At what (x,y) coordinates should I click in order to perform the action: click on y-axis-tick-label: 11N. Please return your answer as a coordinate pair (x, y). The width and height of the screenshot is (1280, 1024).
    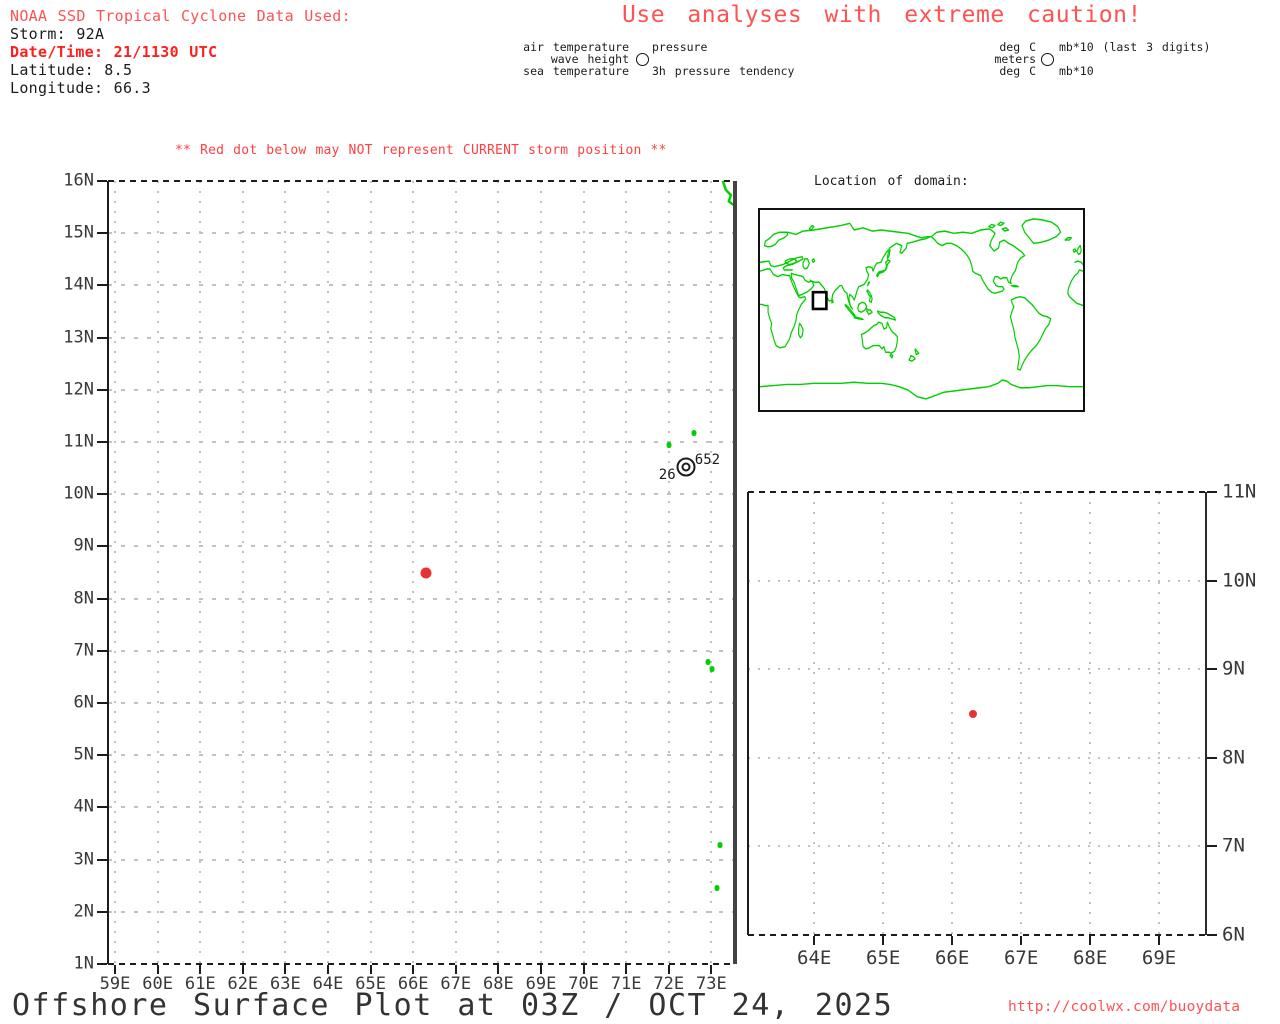
    Looking at the image, I should click on (1239, 491).